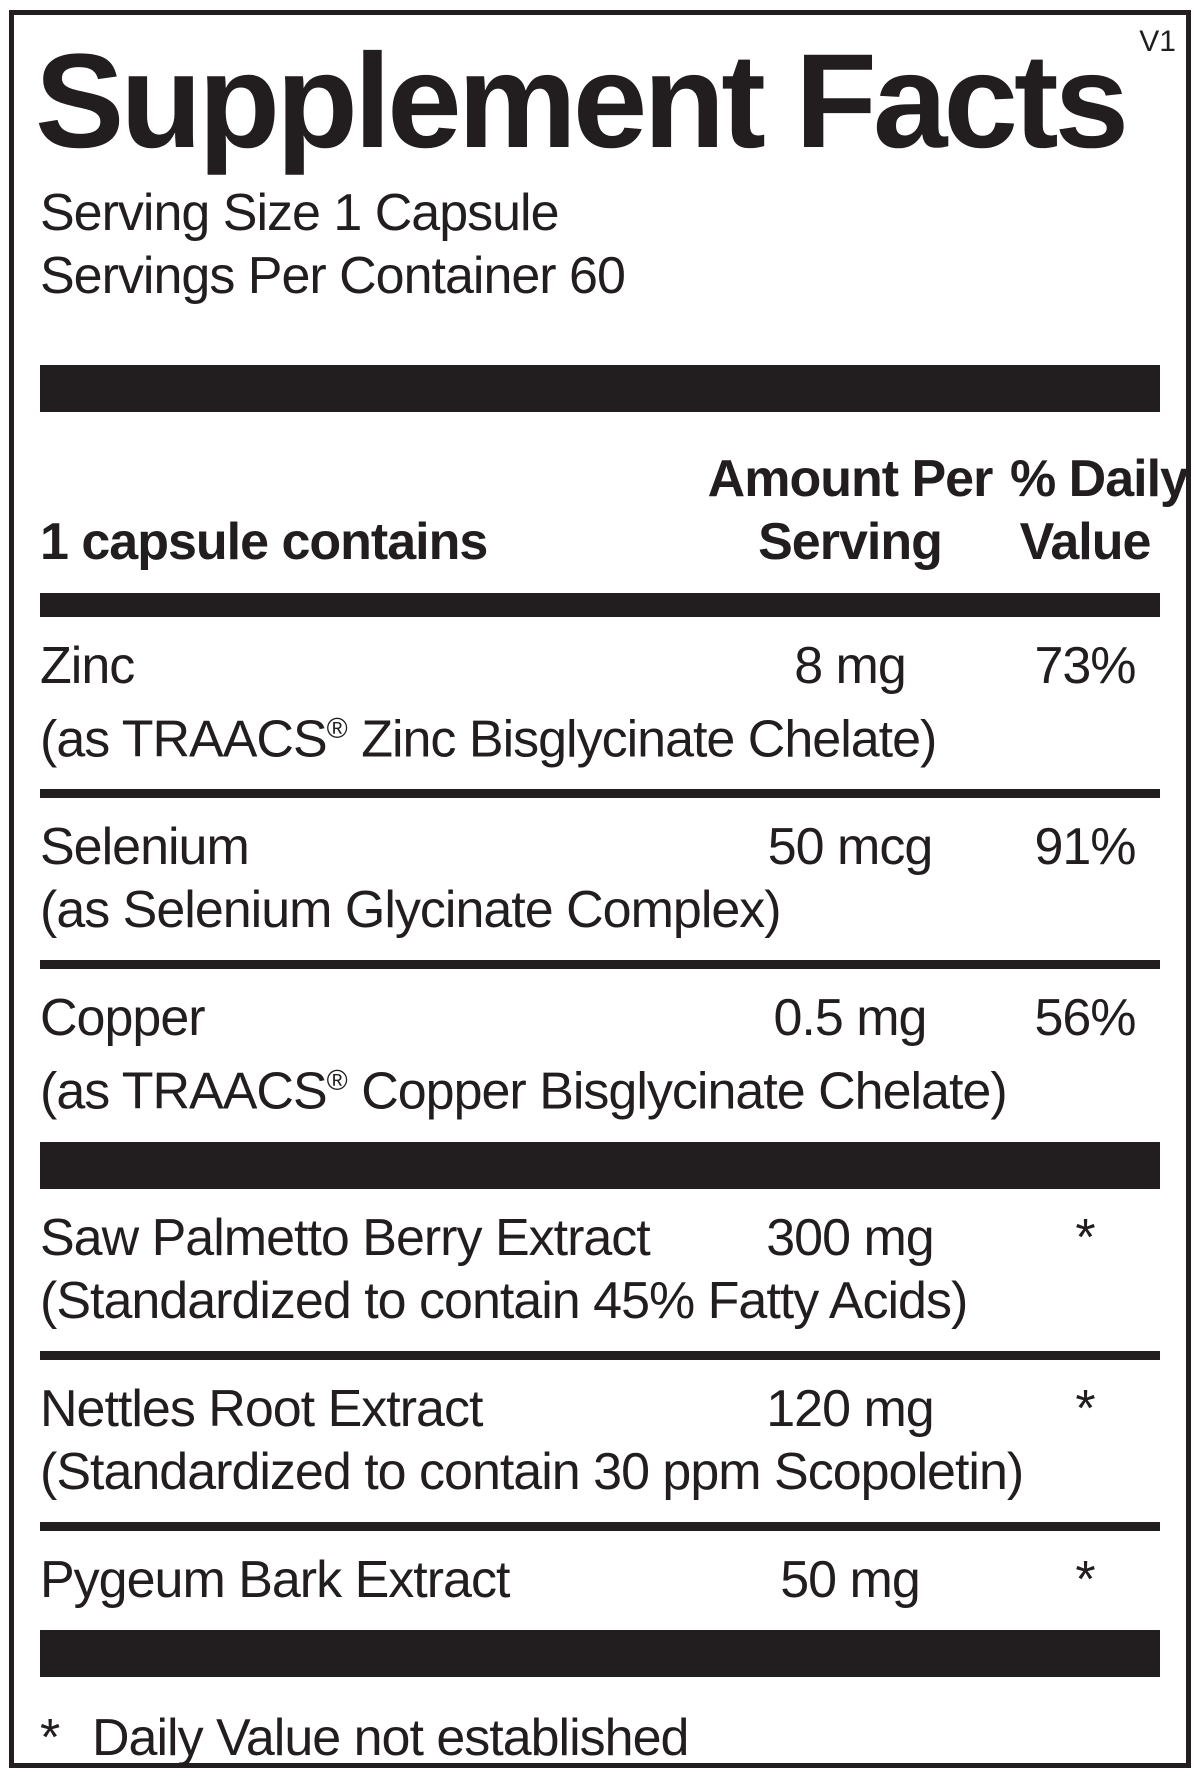 The width and height of the screenshot is (1200, 1778). I want to click on ingredient-amount: 50 mcg, so click(850, 847).